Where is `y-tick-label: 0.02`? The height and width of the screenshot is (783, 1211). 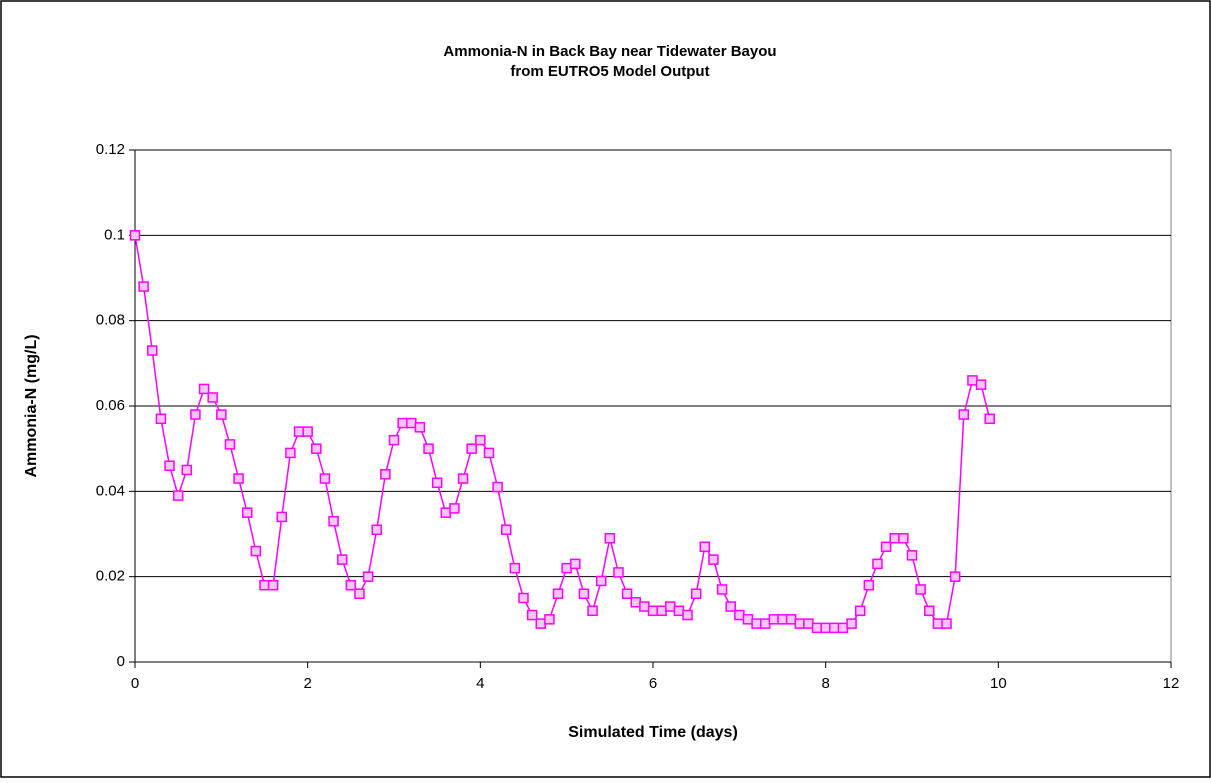
y-tick-label: 0.02 is located at coordinates (110, 576).